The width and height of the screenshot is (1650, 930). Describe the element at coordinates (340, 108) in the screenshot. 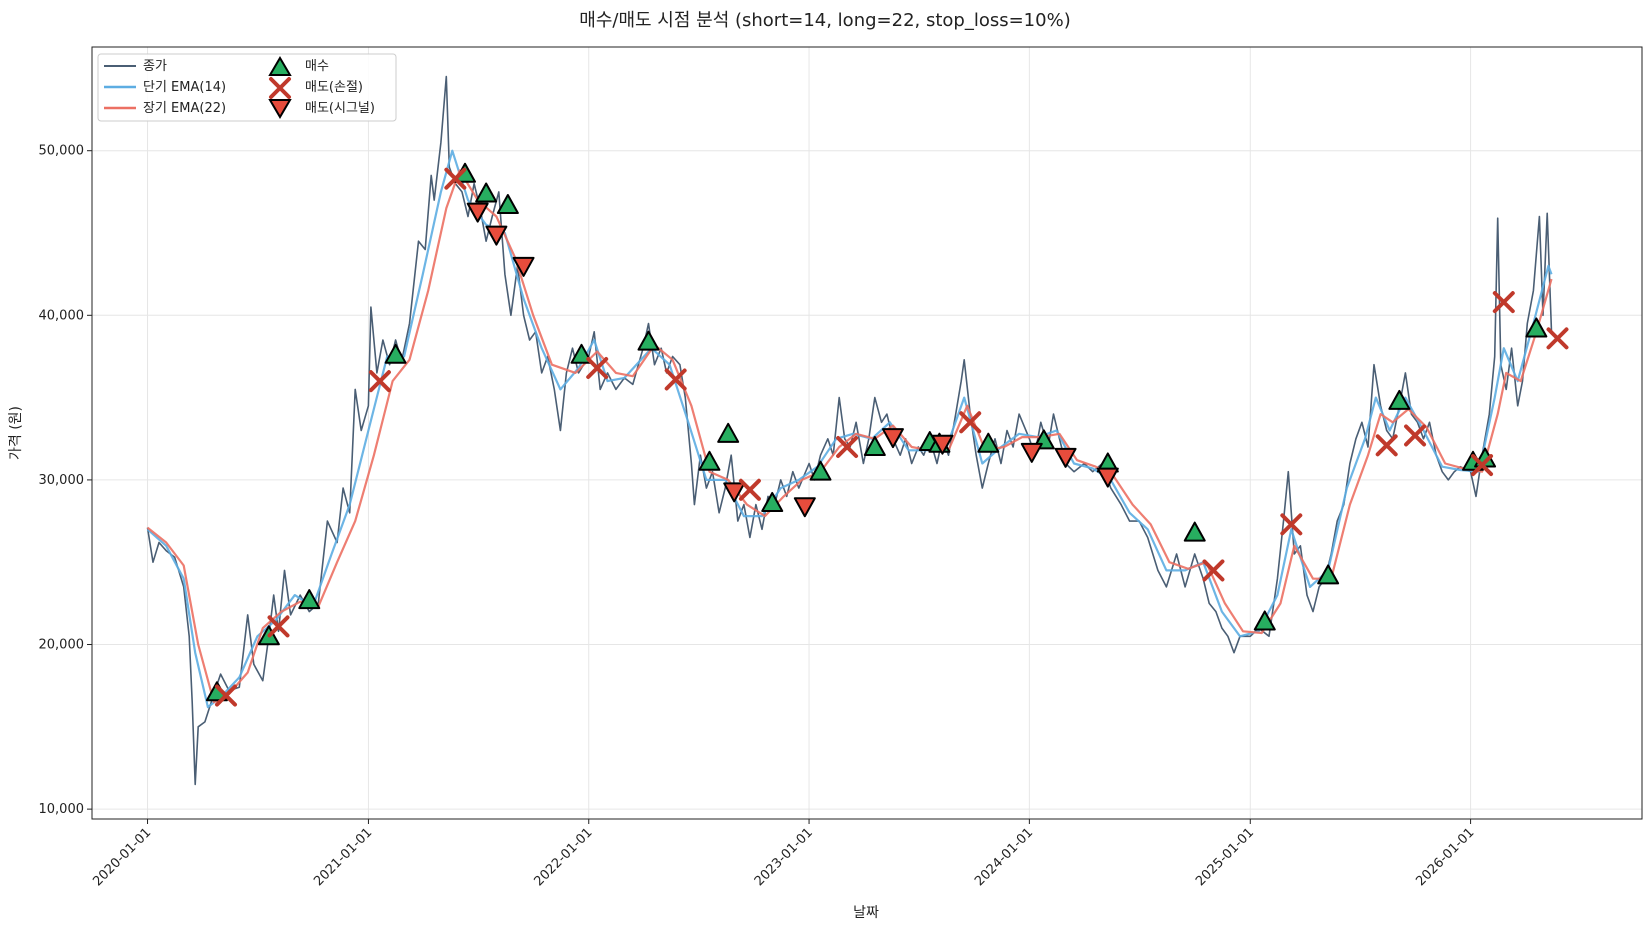

I see `legend-label-sell-signal: 매도(시그널)` at that location.